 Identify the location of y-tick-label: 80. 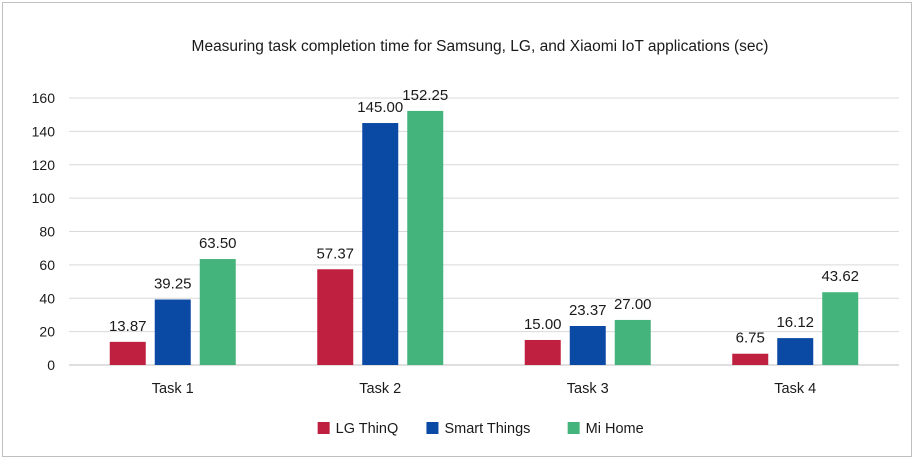
(47, 232).